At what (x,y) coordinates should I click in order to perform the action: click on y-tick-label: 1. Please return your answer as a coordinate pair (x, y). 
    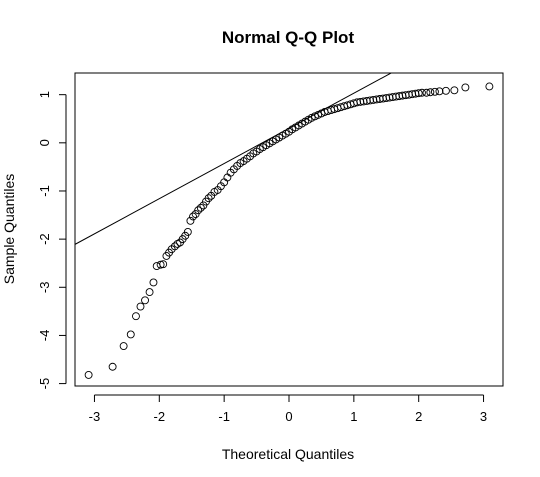
    Looking at the image, I should click on (44, 94).